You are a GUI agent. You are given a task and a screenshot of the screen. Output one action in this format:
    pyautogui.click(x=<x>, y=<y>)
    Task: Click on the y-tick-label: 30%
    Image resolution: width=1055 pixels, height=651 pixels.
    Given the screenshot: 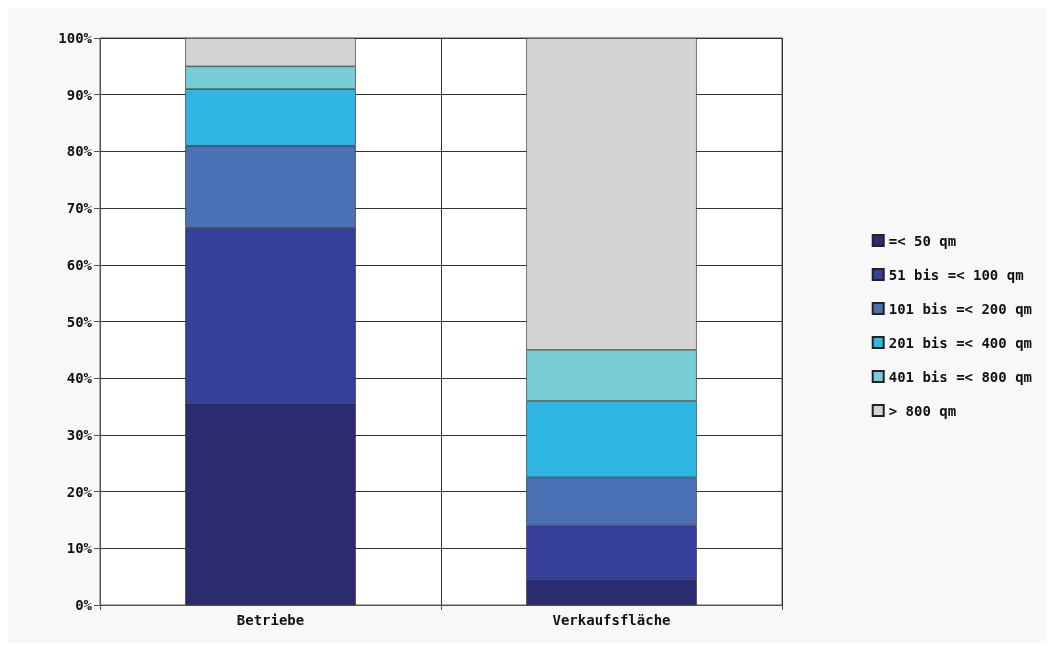 What is the action you would take?
    pyautogui.click(x=79, y=434)
    